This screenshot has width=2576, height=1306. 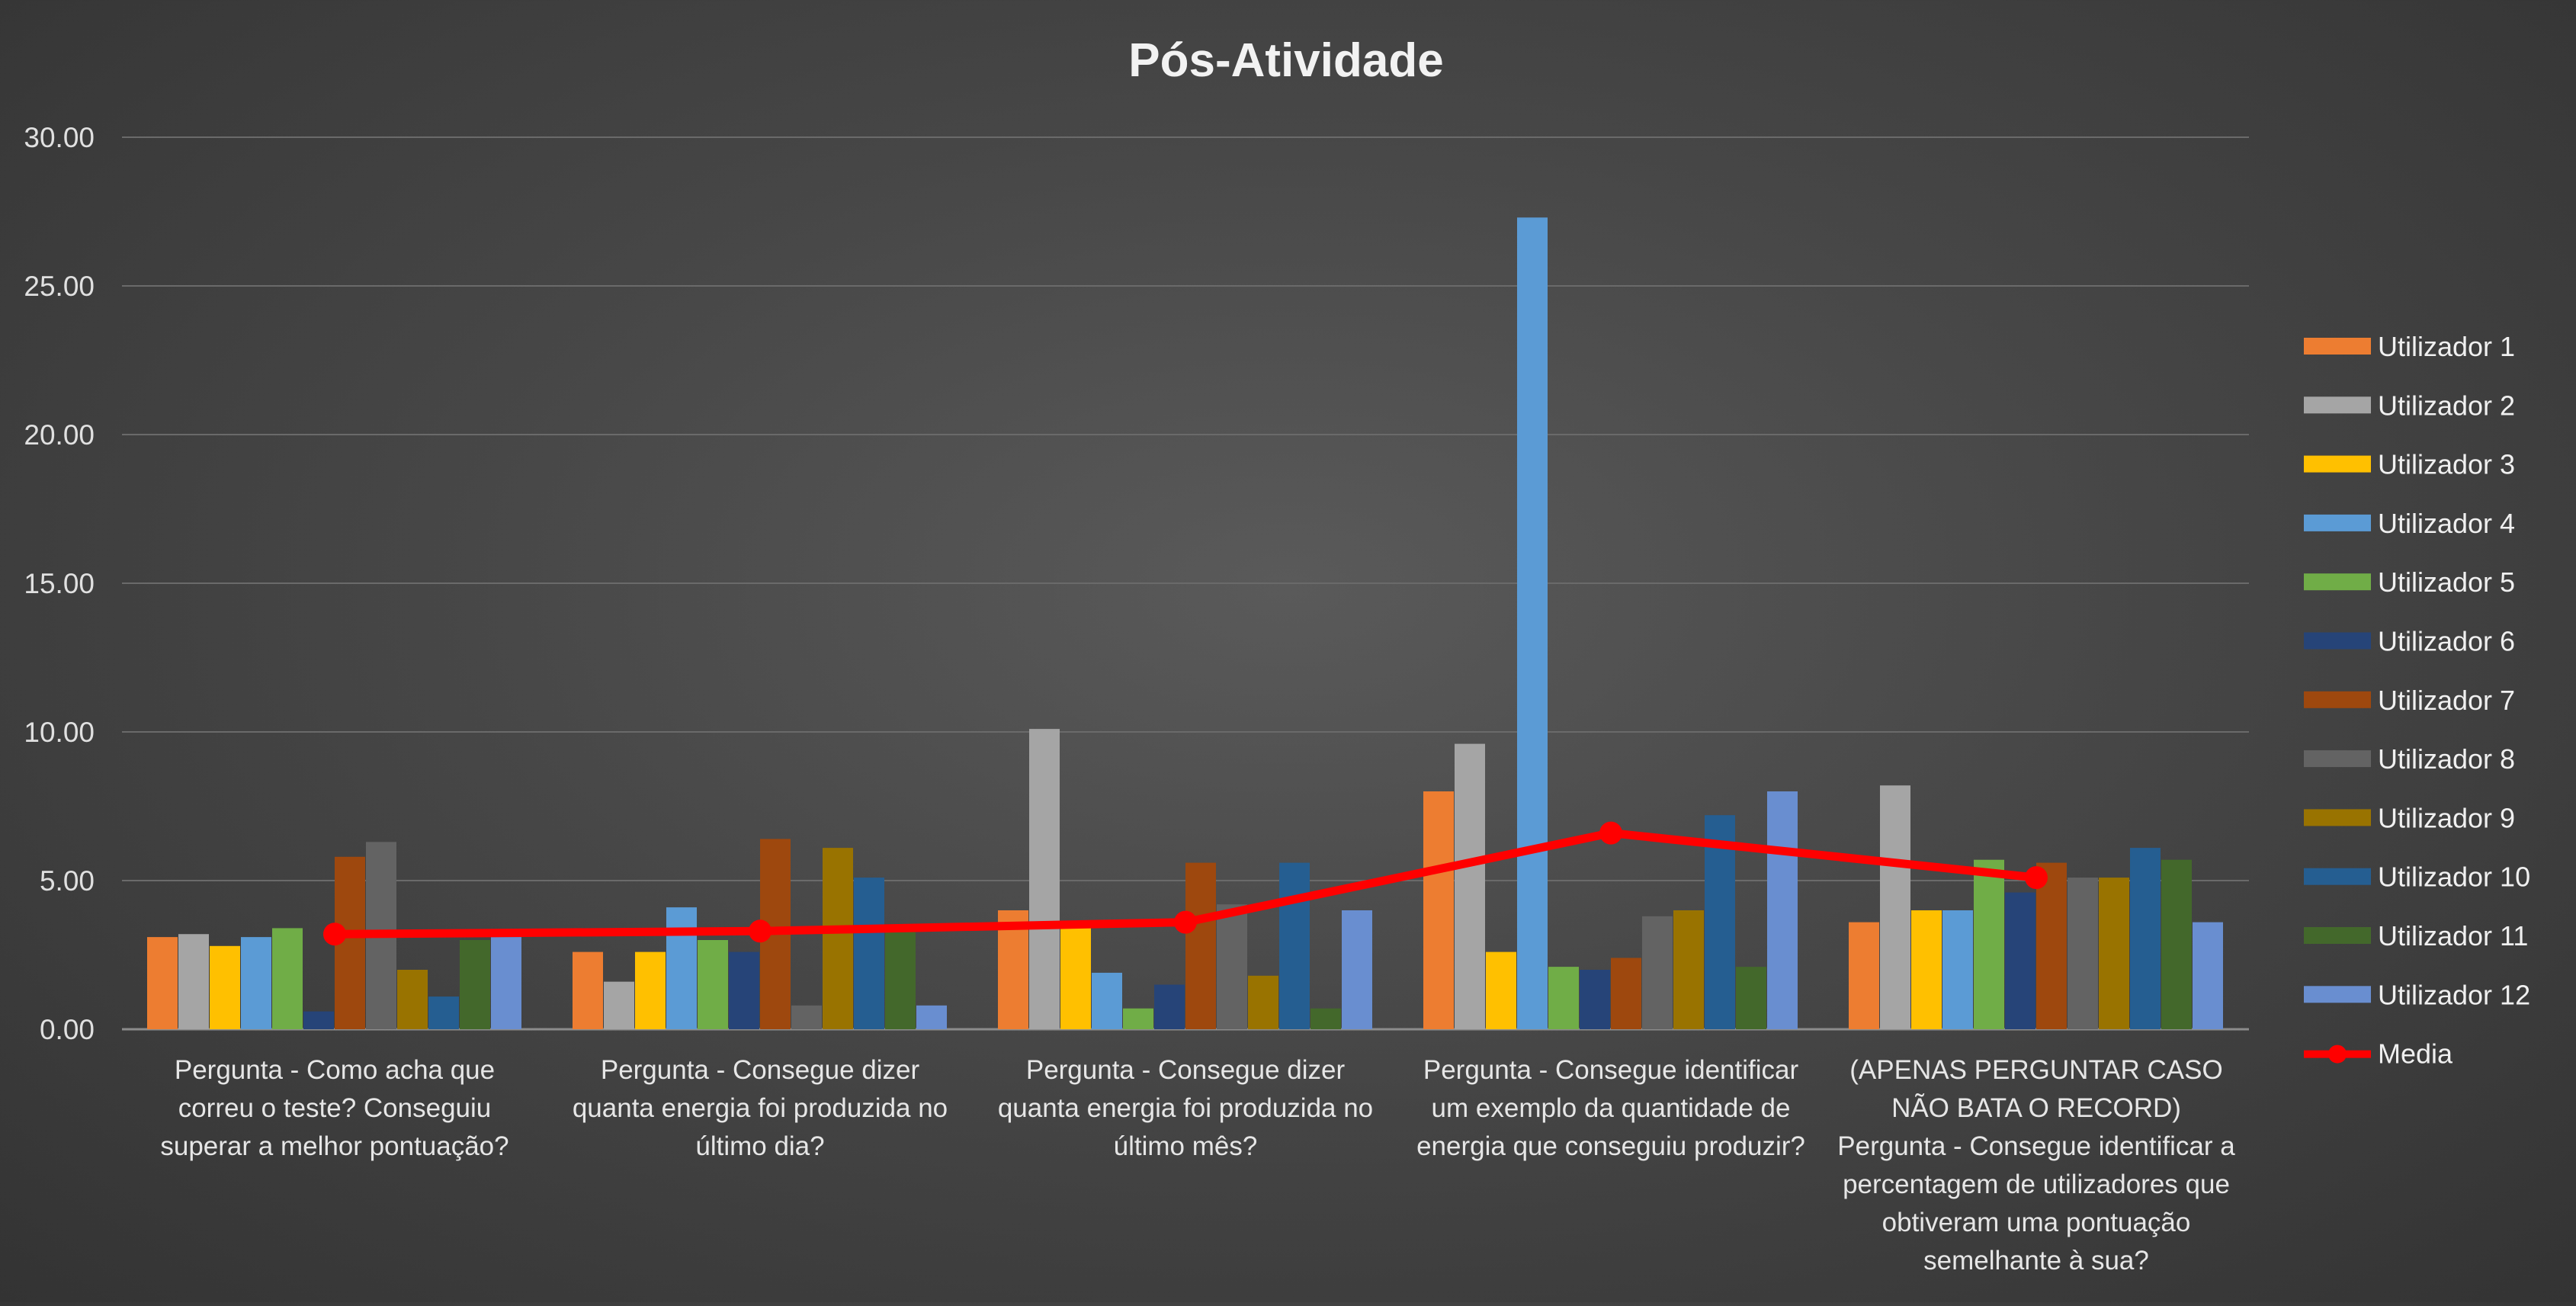 What do you see at coordinates (2454, 995) in the screenshot?
I see `legend-label: Utilizador 12` at bounding box center [2454, 995].